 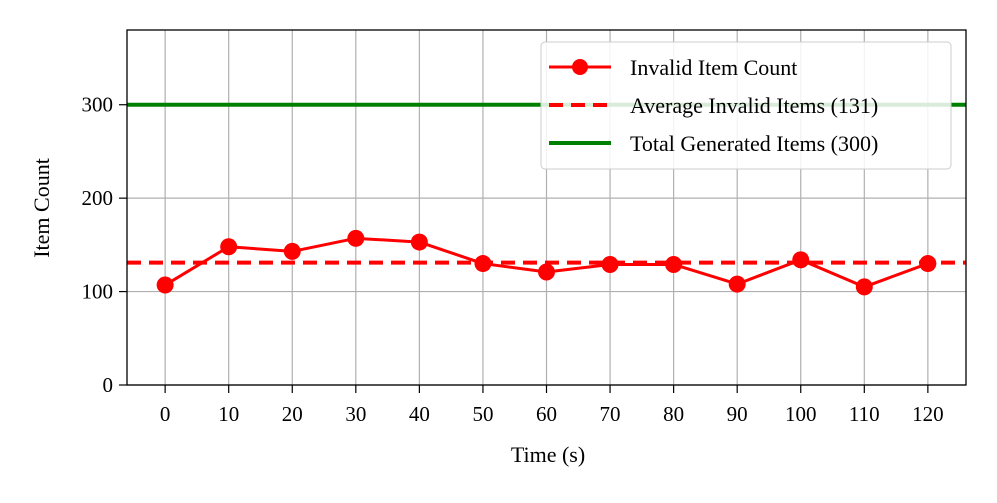 What do you see at coordinates (580, 67) in the screenshot?
I see `legend-marker-invalid-count` at bounding box center [580, 67].